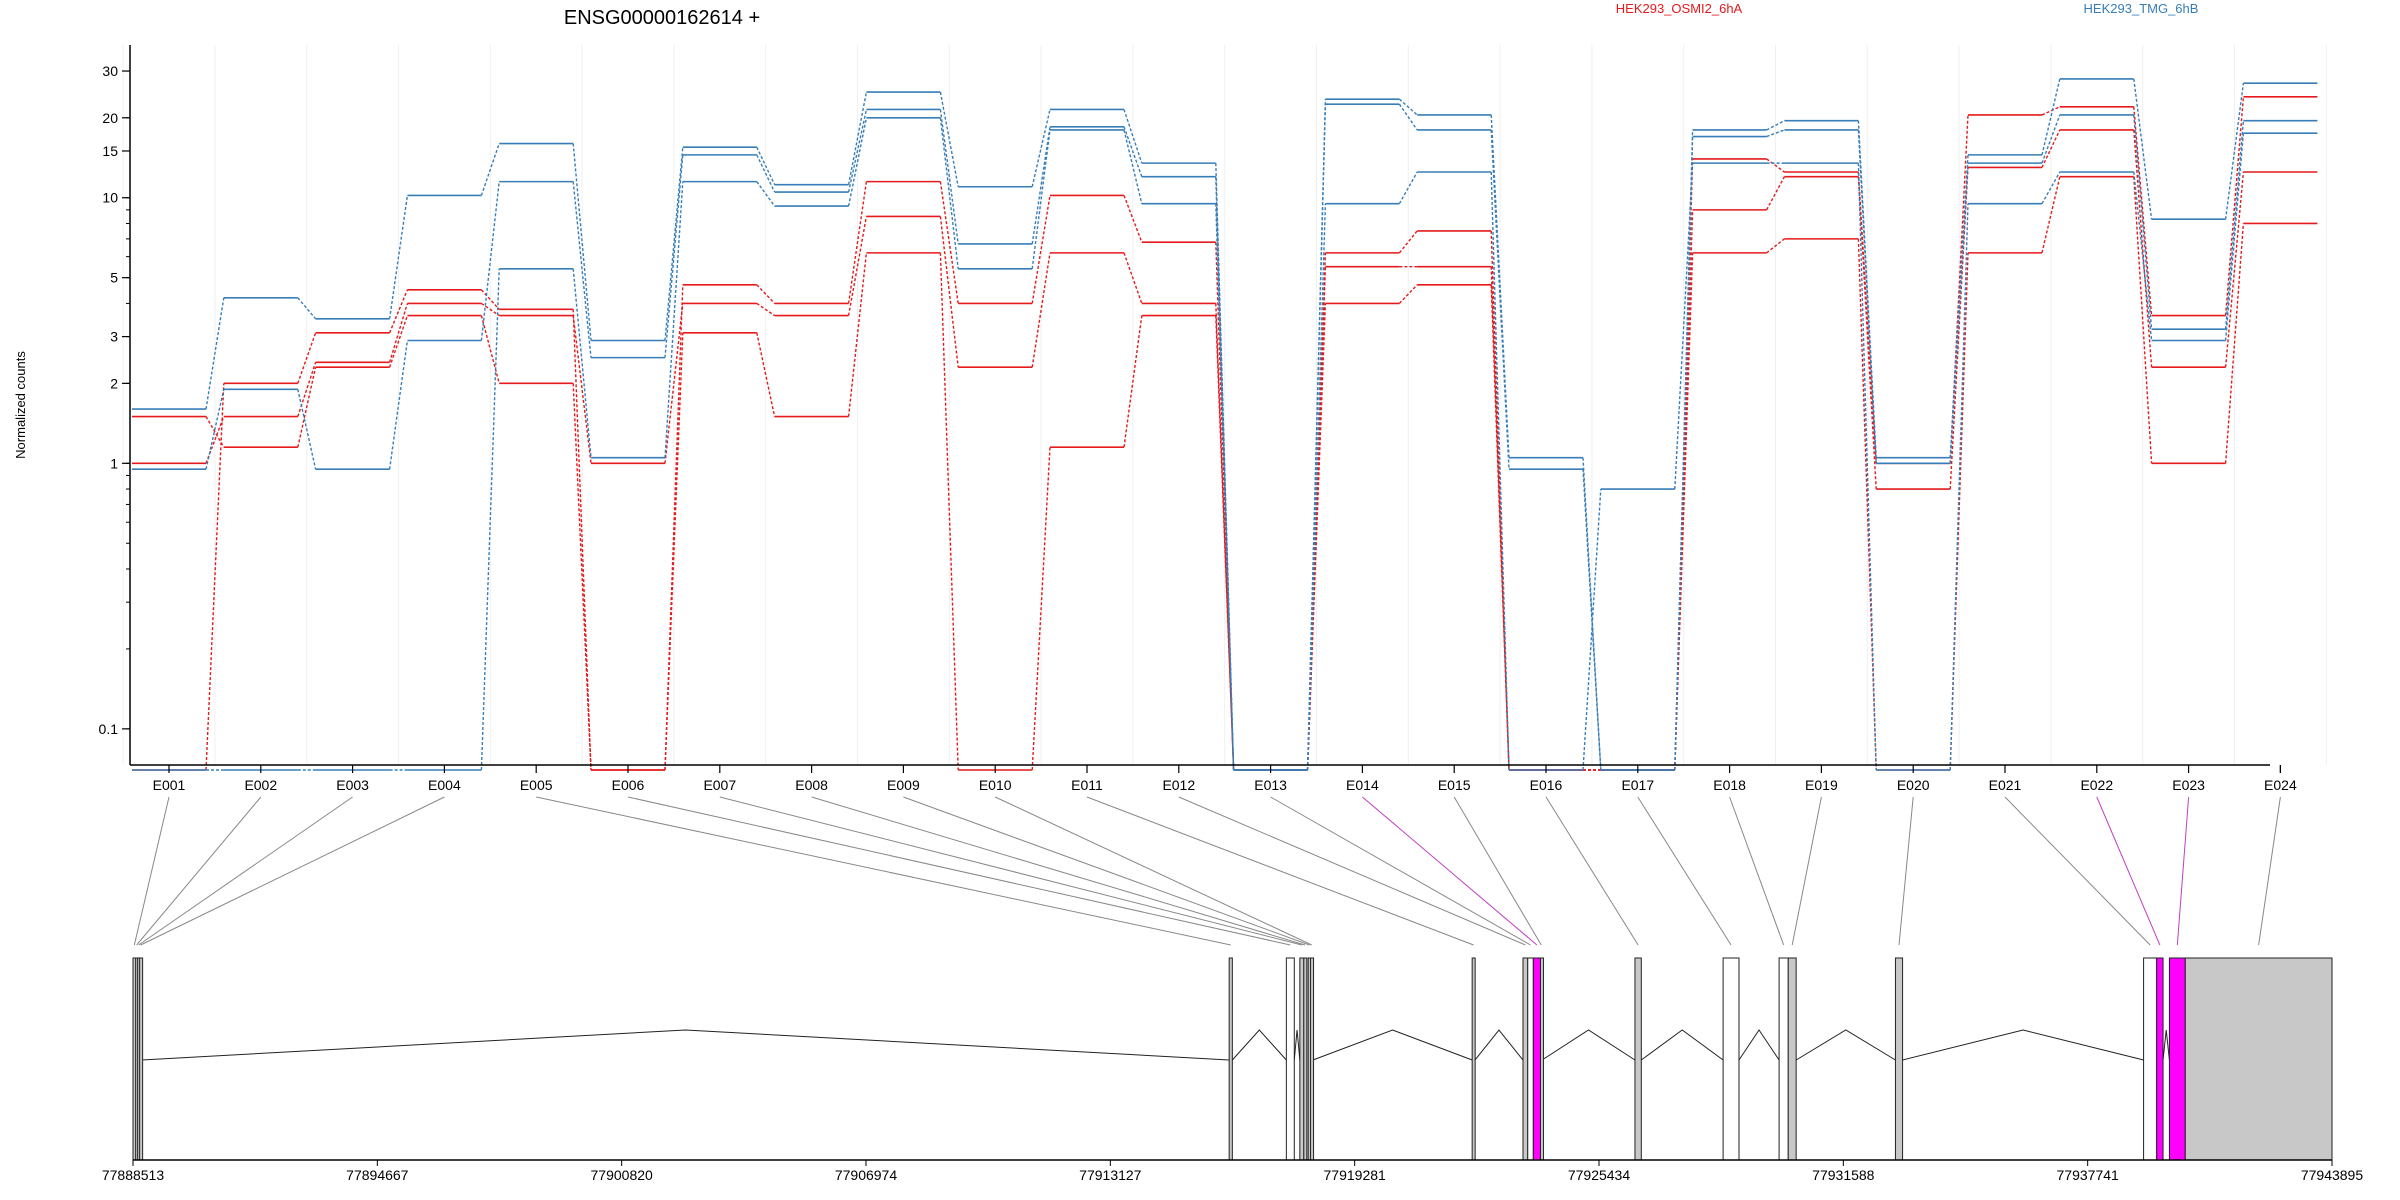 Image resolution: width=2400 pixels, height=1200 pixels. I want to click on exon-box-E012, so click(1525, 1059).